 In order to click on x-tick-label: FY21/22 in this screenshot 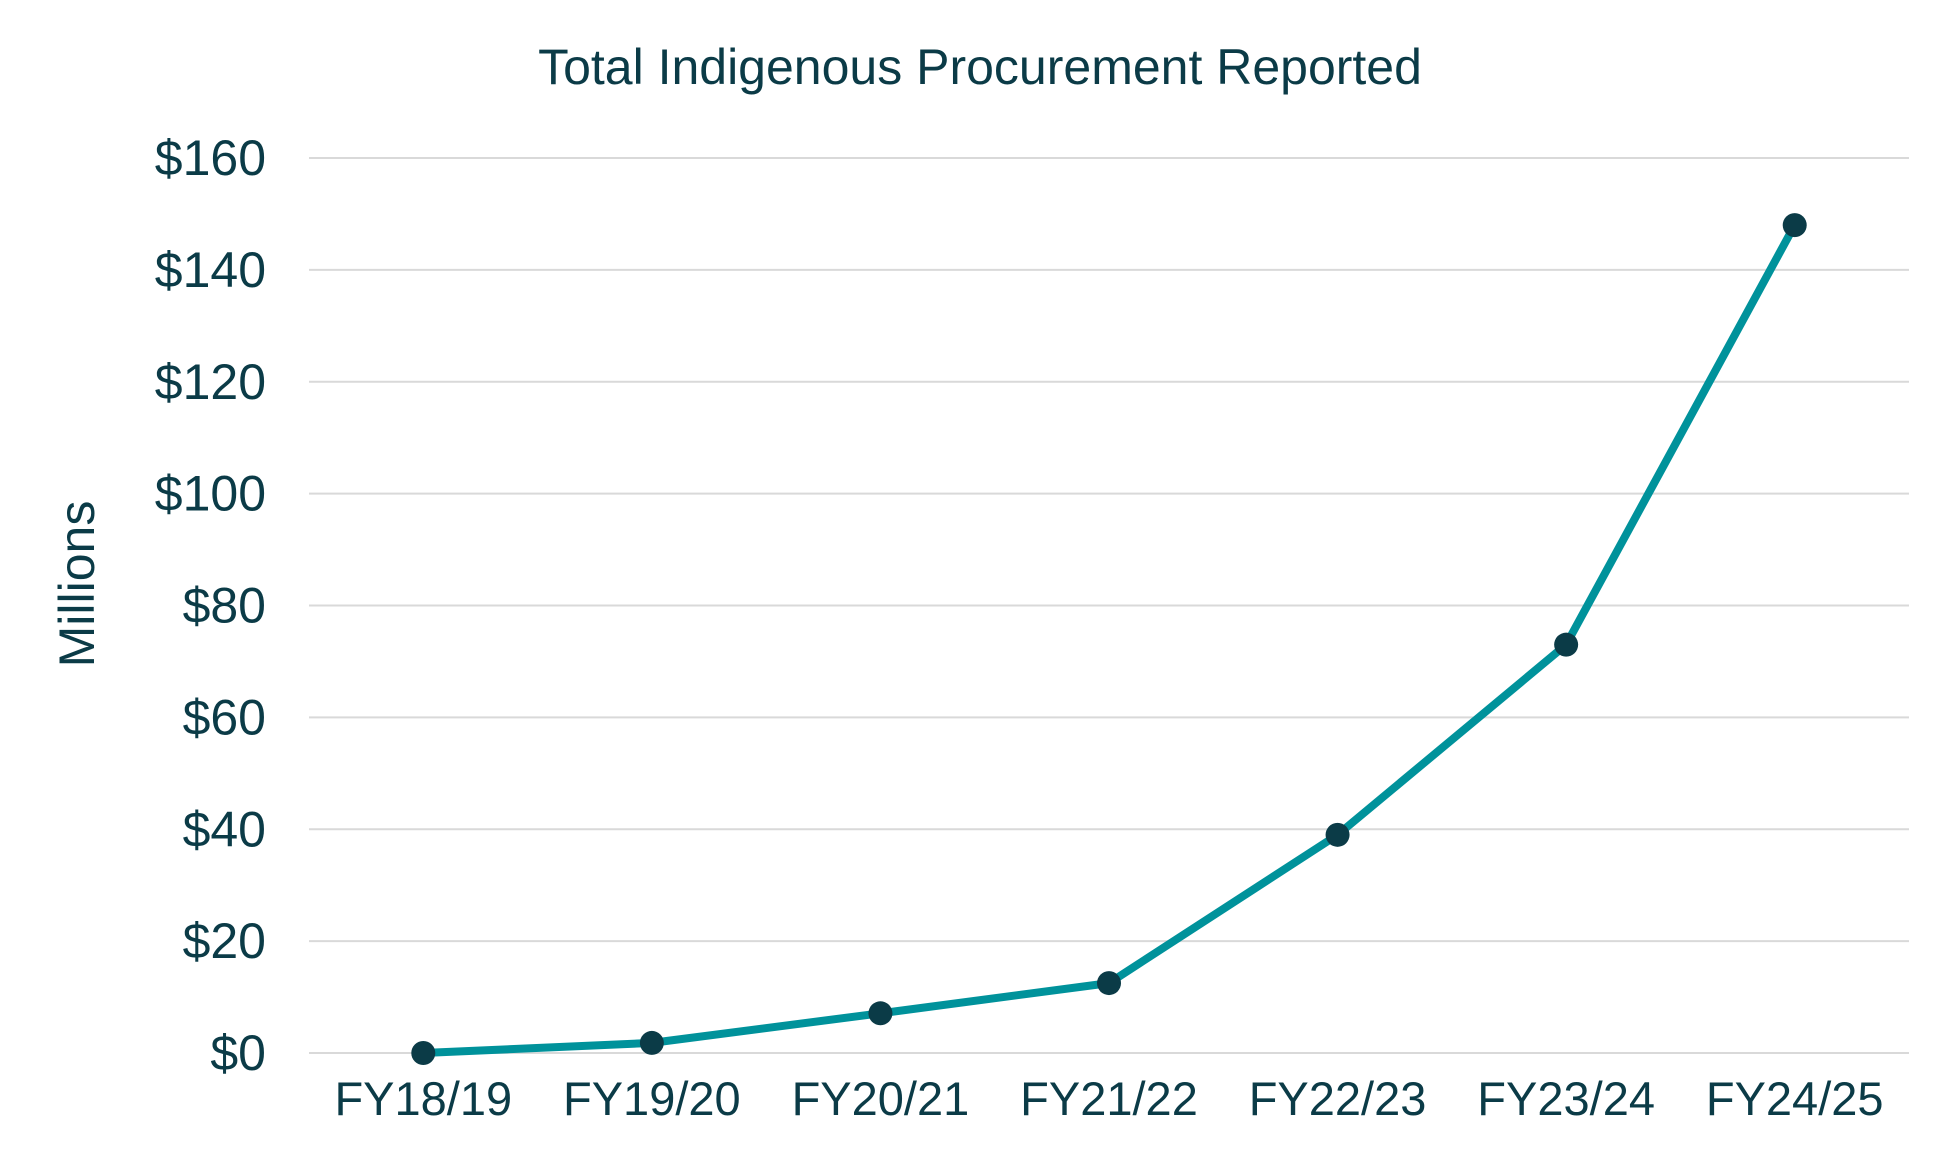, I will do `click(1109, 1098)`.